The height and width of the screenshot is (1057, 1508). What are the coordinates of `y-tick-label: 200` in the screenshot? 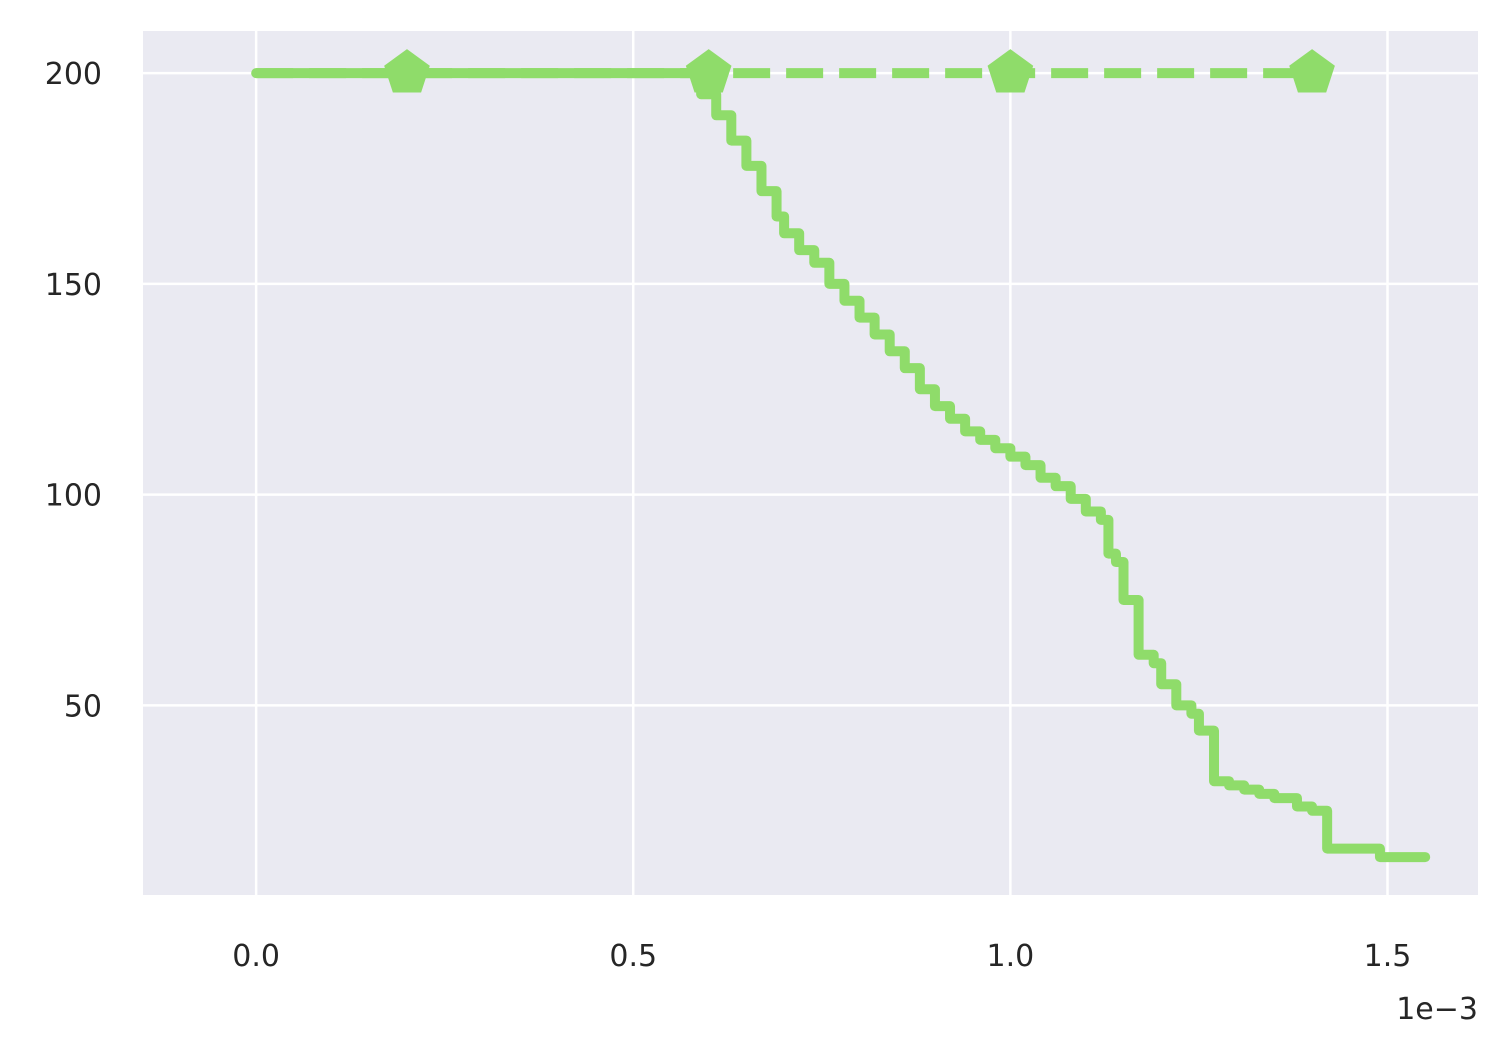 It's located at (73, 74).